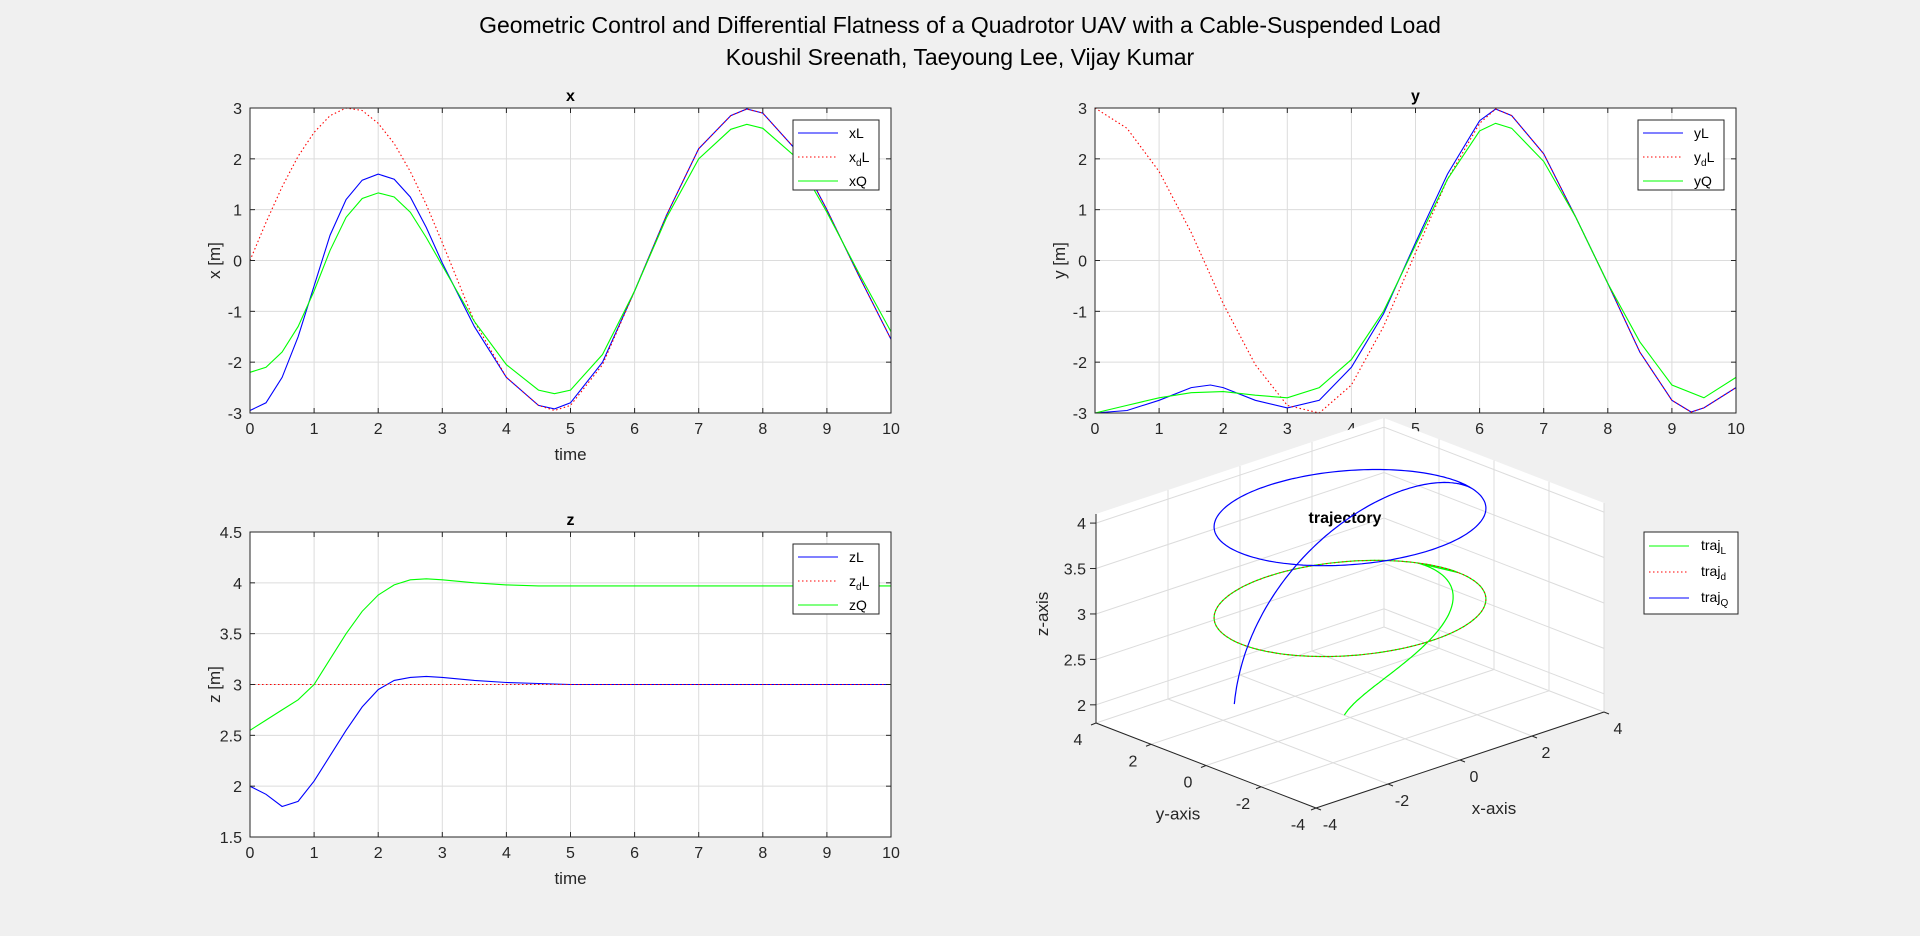 This screenshot has height=936, width=1920. What do you see at coordinates (570, 259) in the screenshot?
I see `series-line-xQ` at bounding box center [570, 259].